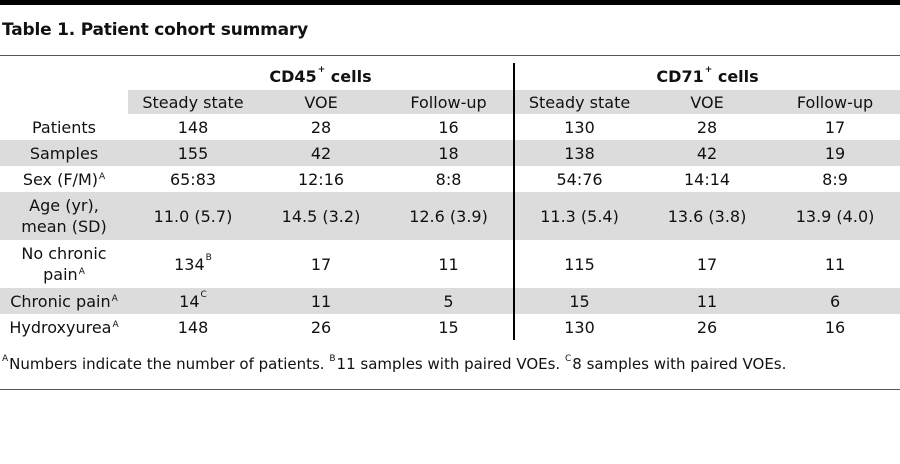  Describe the element at coordinates (64, 264) in the screenshot. I see `row-label: No chronic painA` at that location.